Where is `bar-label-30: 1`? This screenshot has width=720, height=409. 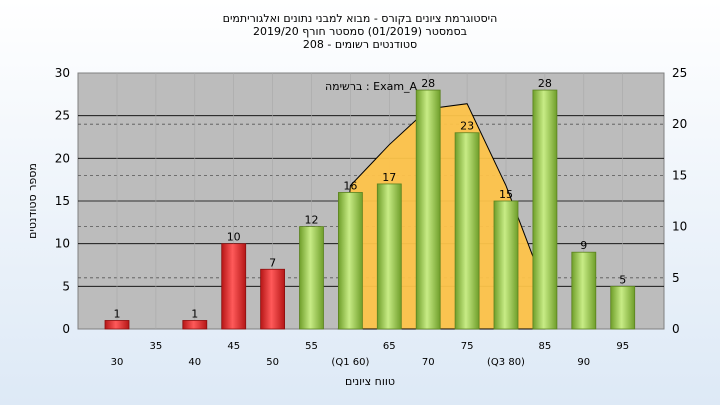
bar-label-30: 1 is located at coordinates (117, 313).